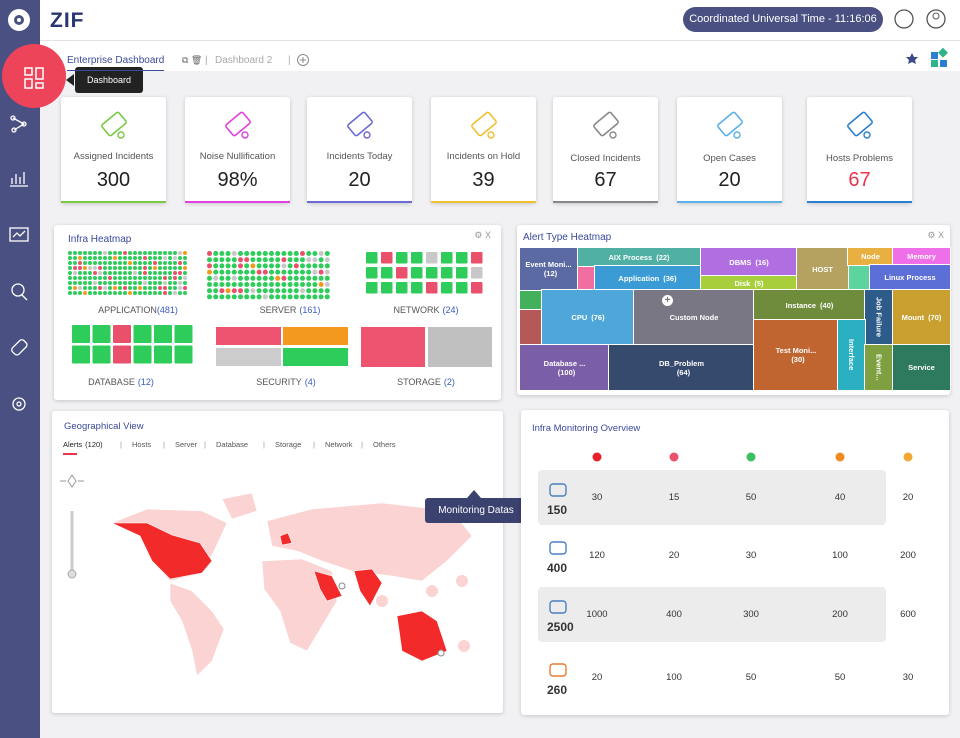  What do you see at coordinates (587, 317) in the screenshot?
I see `tree-label: CPU (76)` at bounding box center [587, 317].